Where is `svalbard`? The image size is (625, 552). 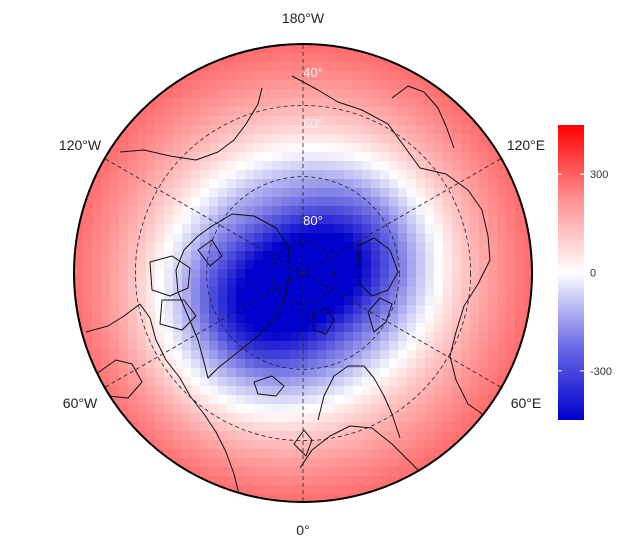 svalbard is located at coordinates (323, 321).